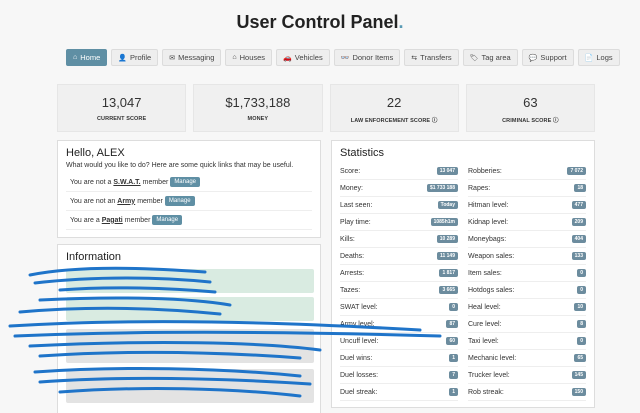 This screenshot has width=640, height=413. I want to click on stat-label: MONEY, so click(258, 119).